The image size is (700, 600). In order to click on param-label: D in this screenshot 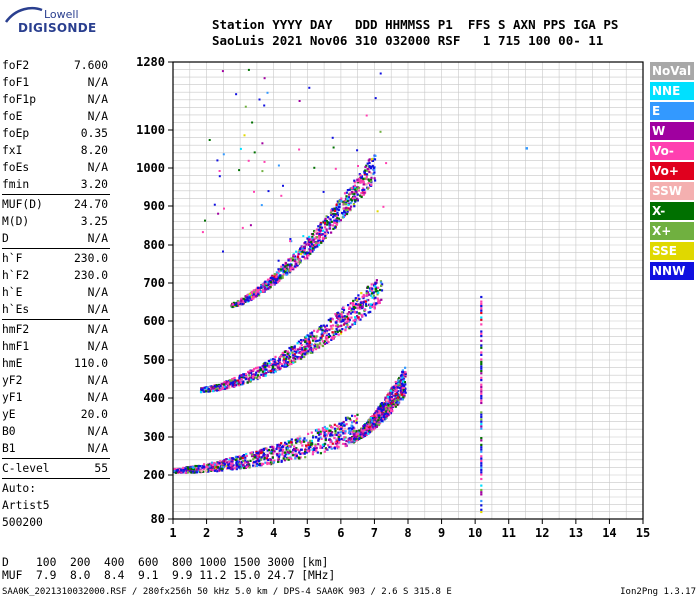, I will do `click(5, 238)`.